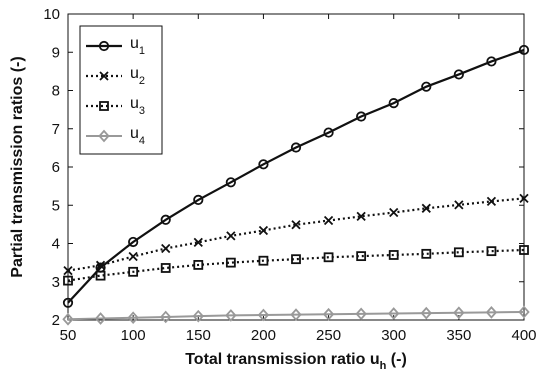 The height and width of the screenshot is (376, 538). What do you see at coordinates (56, 91) in the screenshot?
I see `y-tick-label: 8` at bounding box center [56, 91].